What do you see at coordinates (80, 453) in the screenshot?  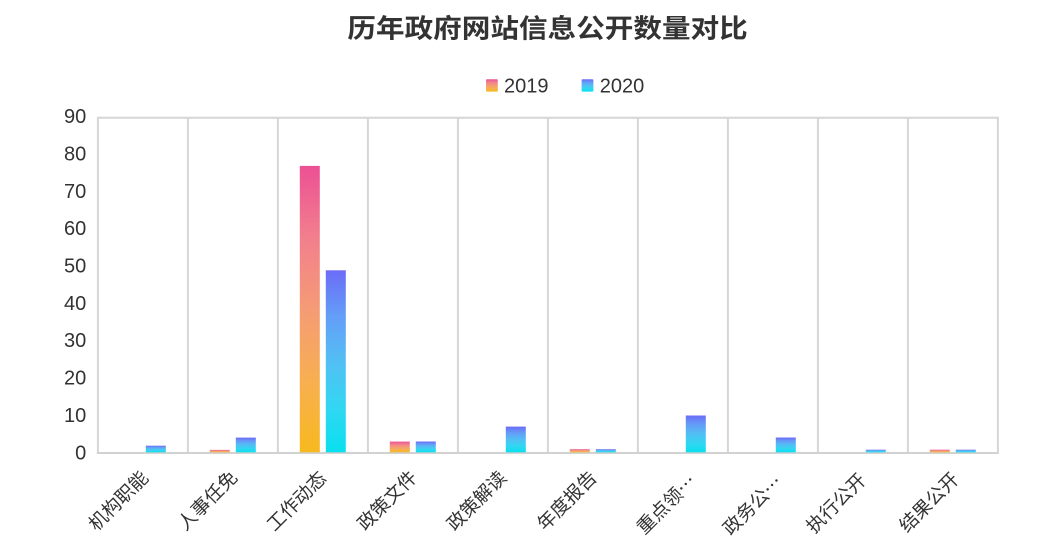 I see `svg-text: 0` at bounding box center [80, 453].